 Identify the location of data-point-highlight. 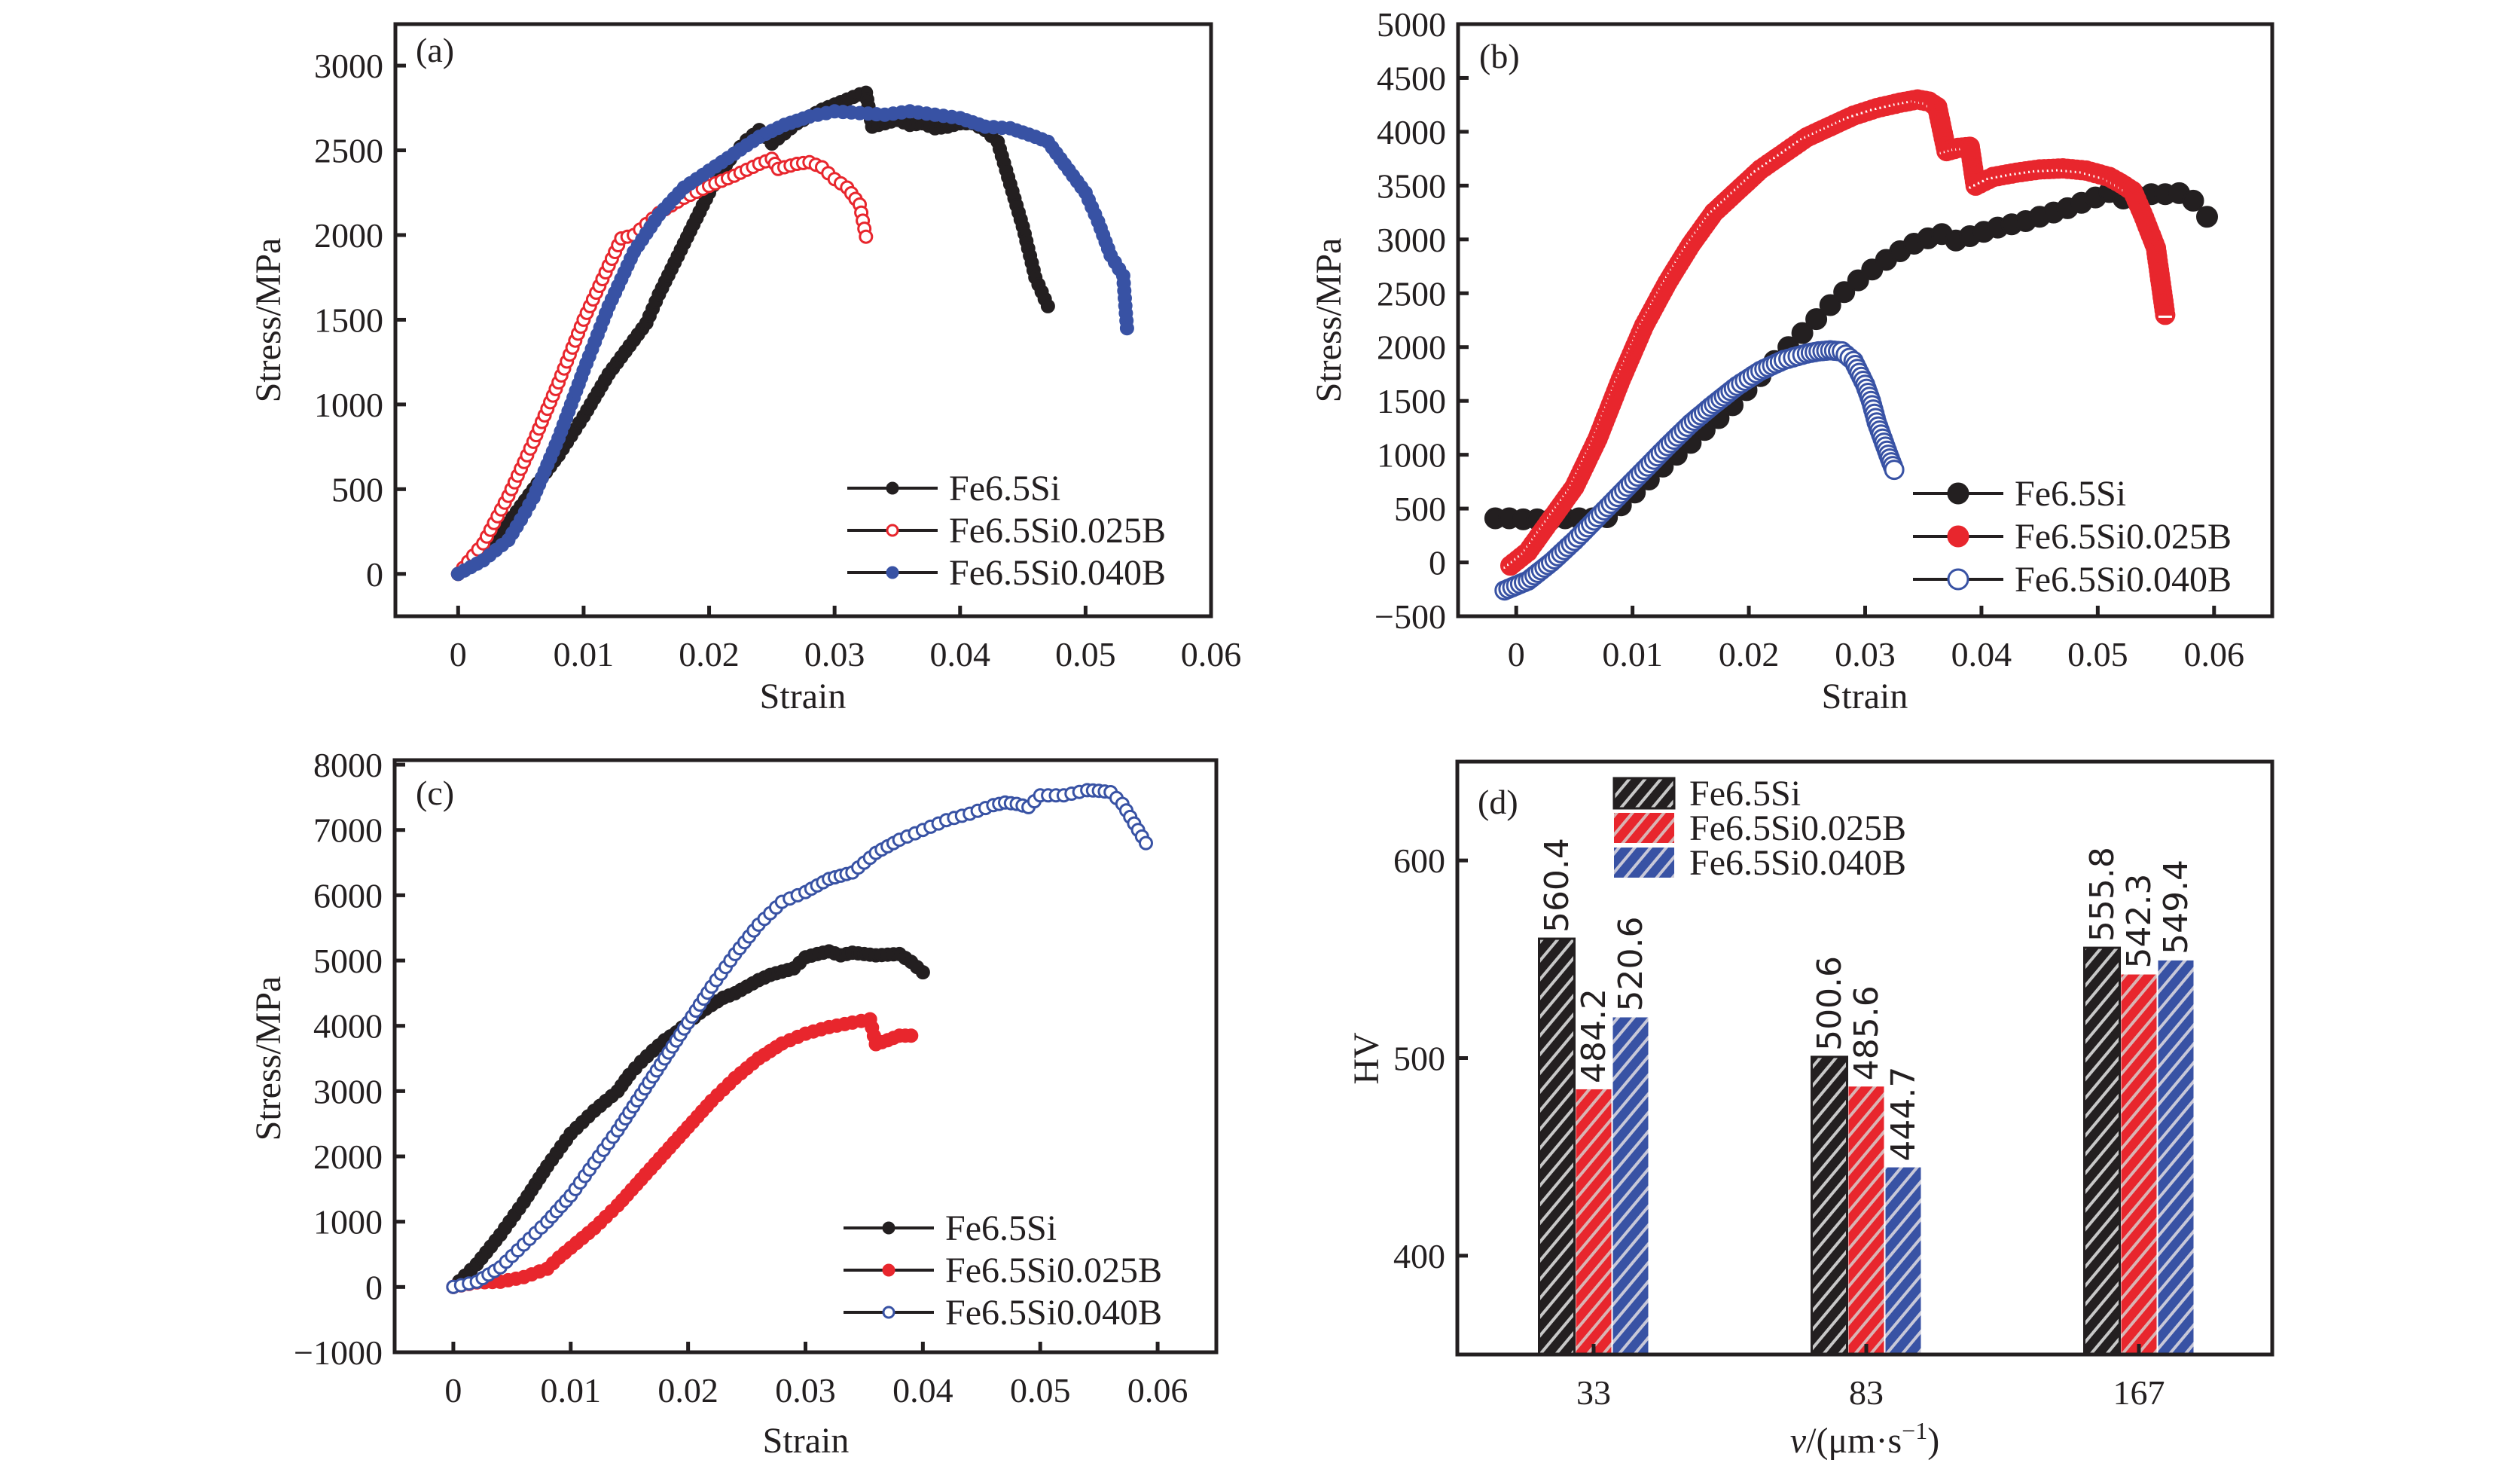
(2165, 316).